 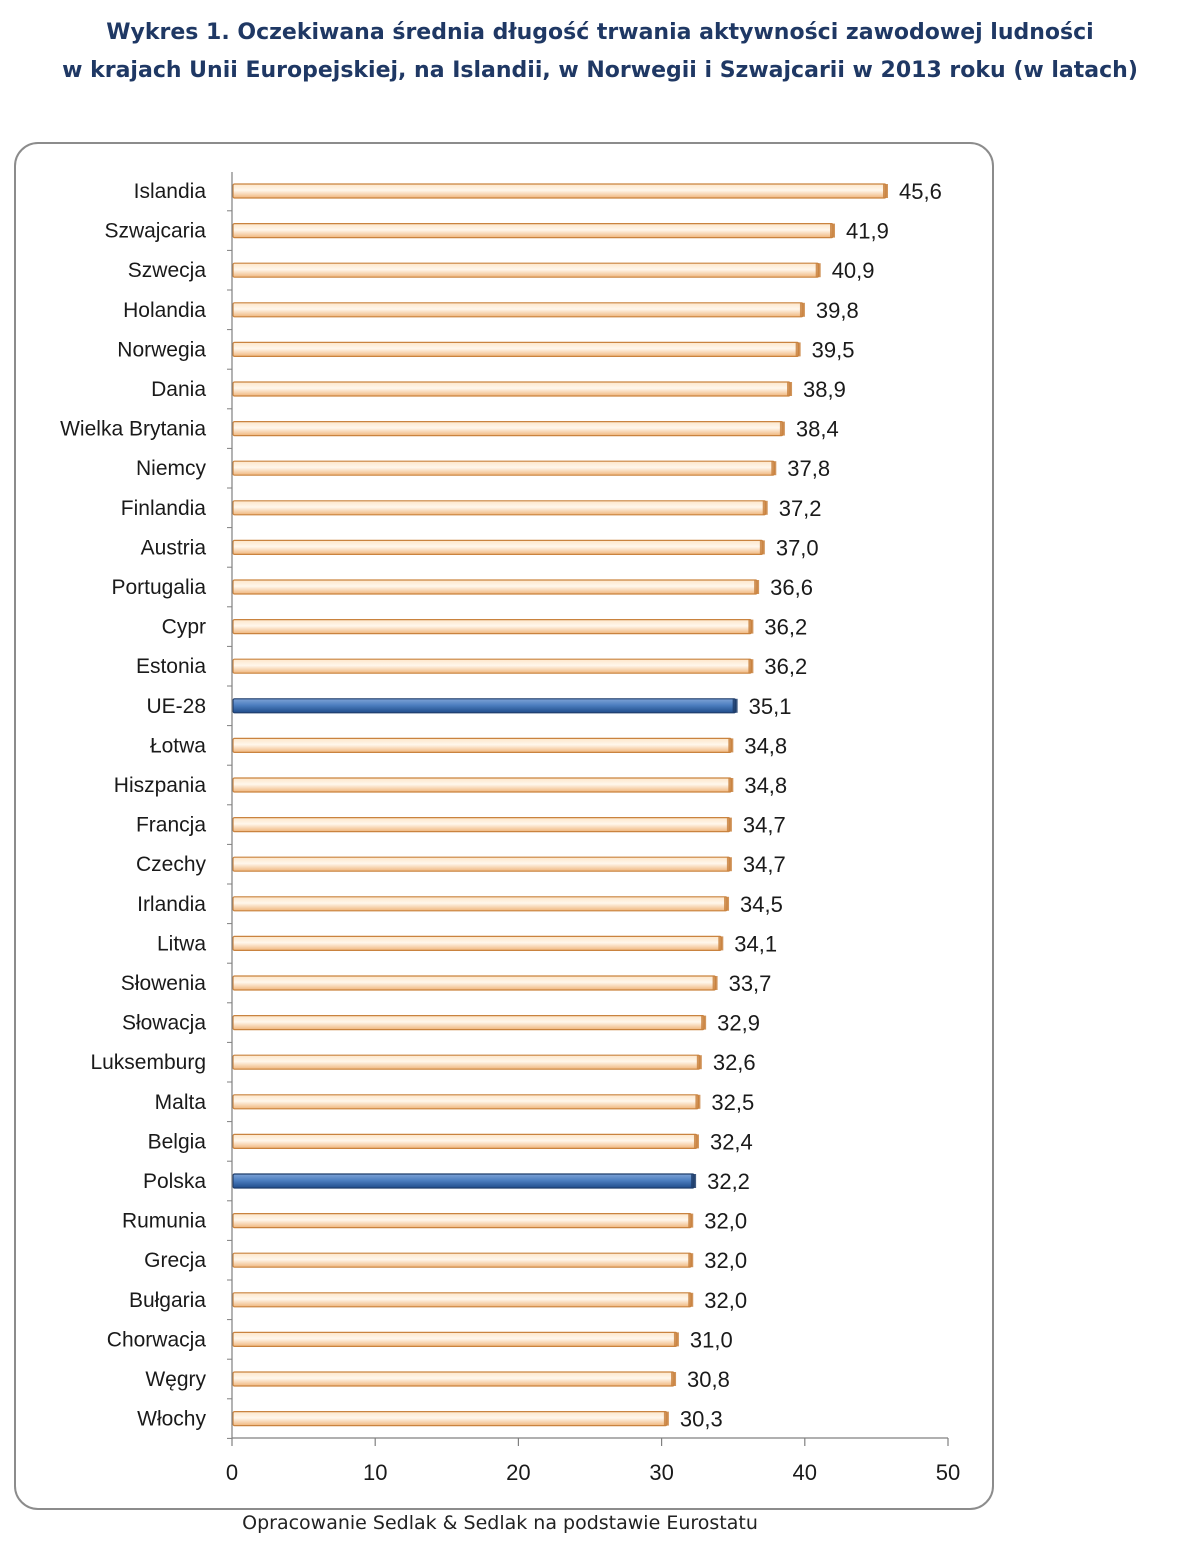 I want to click on x-tick-label: 10, so click(x=375, y=1472).